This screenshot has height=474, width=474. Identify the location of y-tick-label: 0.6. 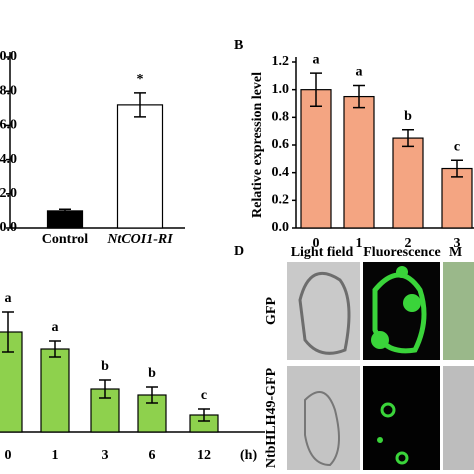
(281, 144).